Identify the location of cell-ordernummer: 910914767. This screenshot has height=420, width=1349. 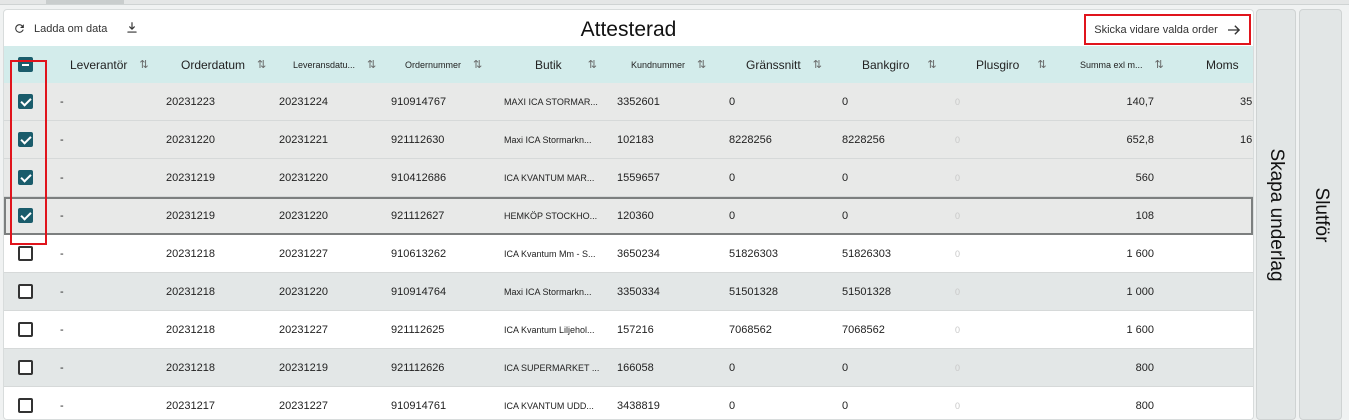
(419, 101).